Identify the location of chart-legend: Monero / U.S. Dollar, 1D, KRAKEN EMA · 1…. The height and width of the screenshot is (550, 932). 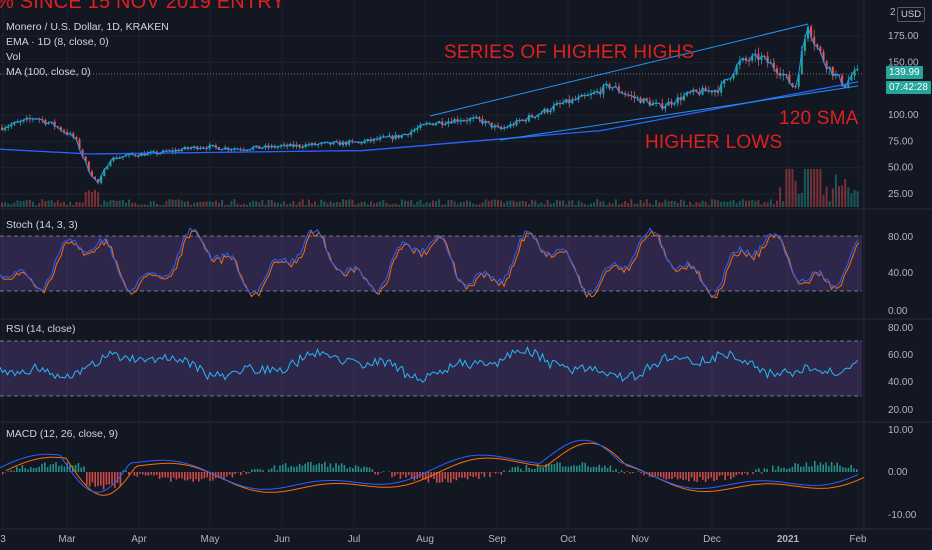
(87, 50).